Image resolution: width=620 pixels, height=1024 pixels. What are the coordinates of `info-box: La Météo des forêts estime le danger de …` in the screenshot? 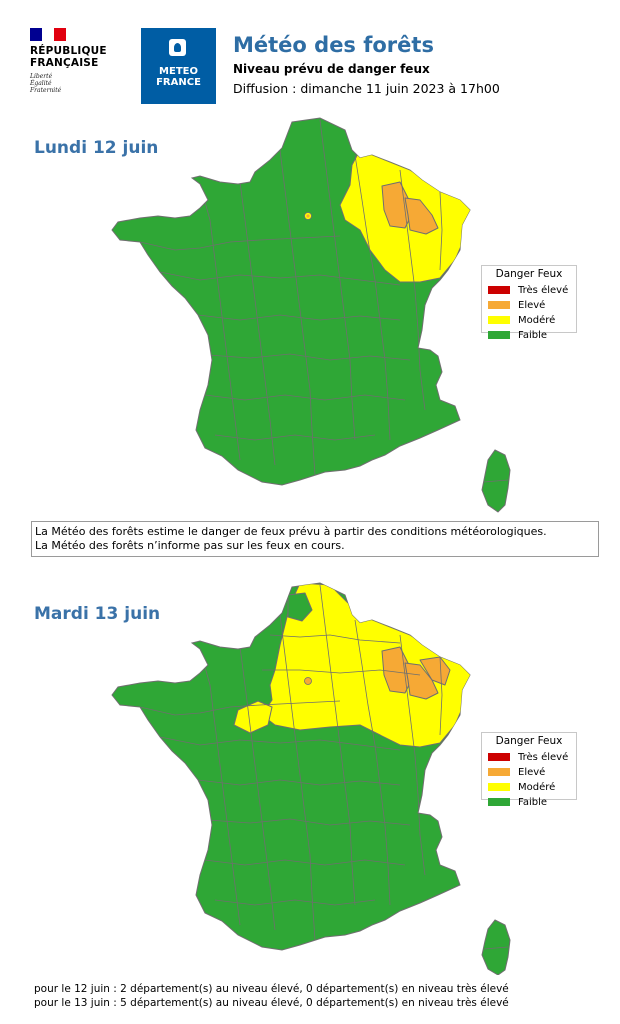 It's located at (315, 539).